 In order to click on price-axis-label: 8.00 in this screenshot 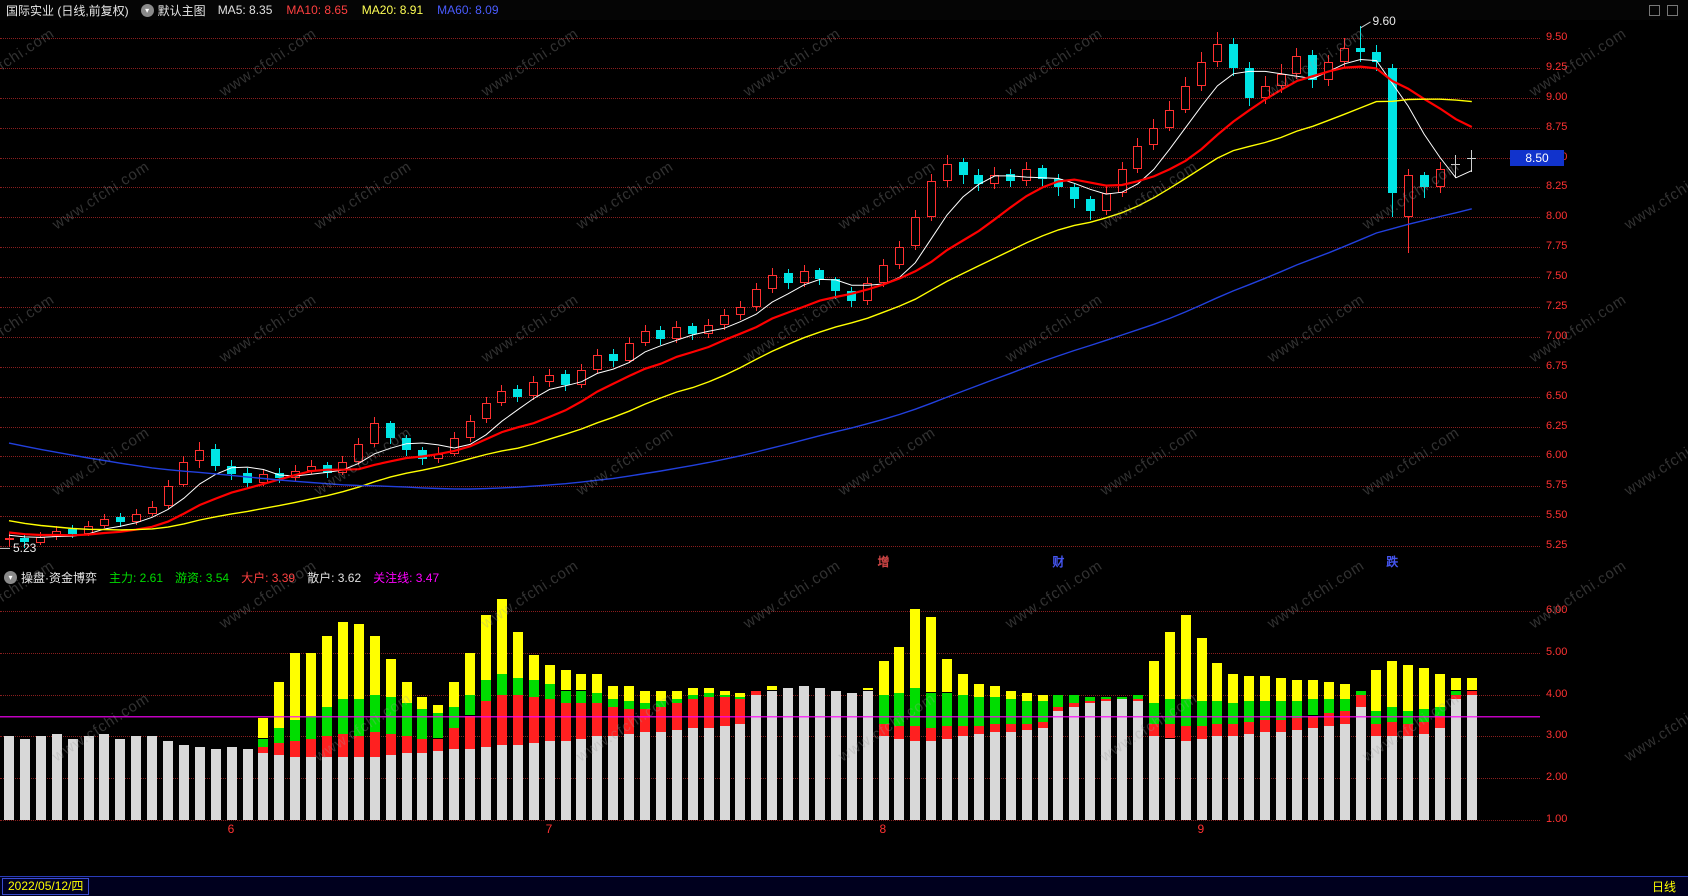, I will do `click(1557, 216)`.